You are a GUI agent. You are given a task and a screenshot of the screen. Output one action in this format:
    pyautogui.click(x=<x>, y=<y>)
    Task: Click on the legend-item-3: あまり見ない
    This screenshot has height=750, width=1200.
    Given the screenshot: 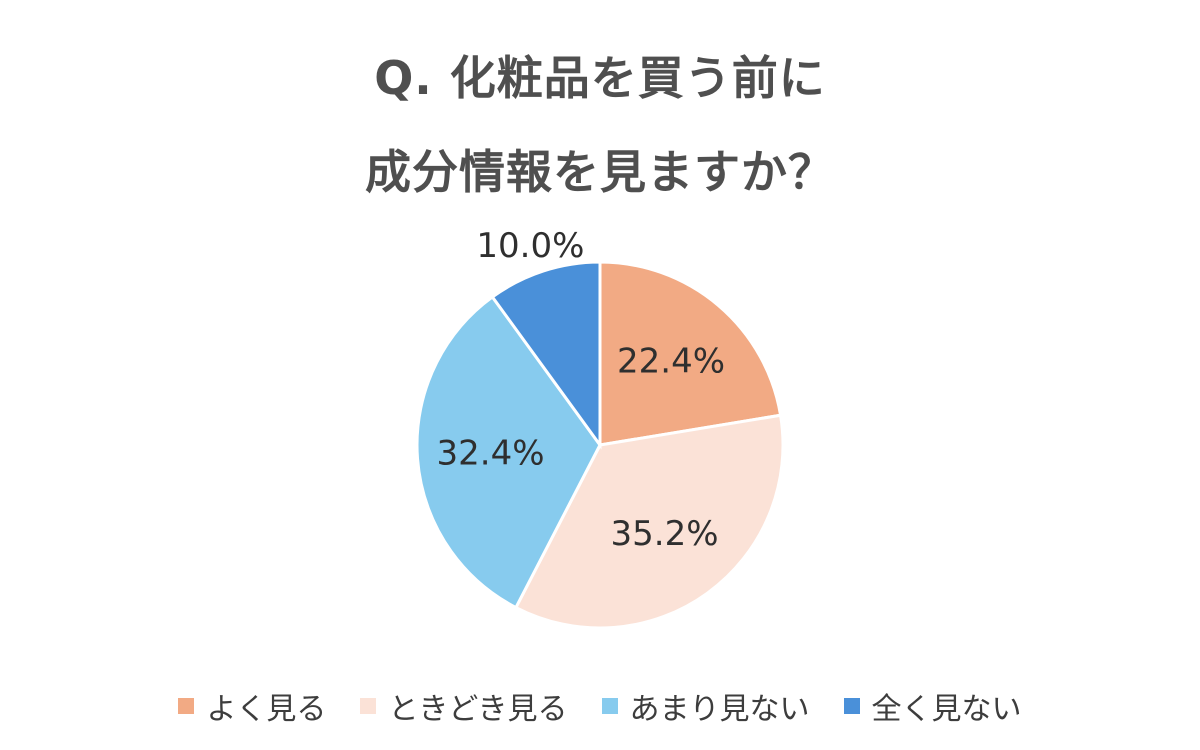 What is the action you would take?
    pyautogui.click(x=705, y=706)
    